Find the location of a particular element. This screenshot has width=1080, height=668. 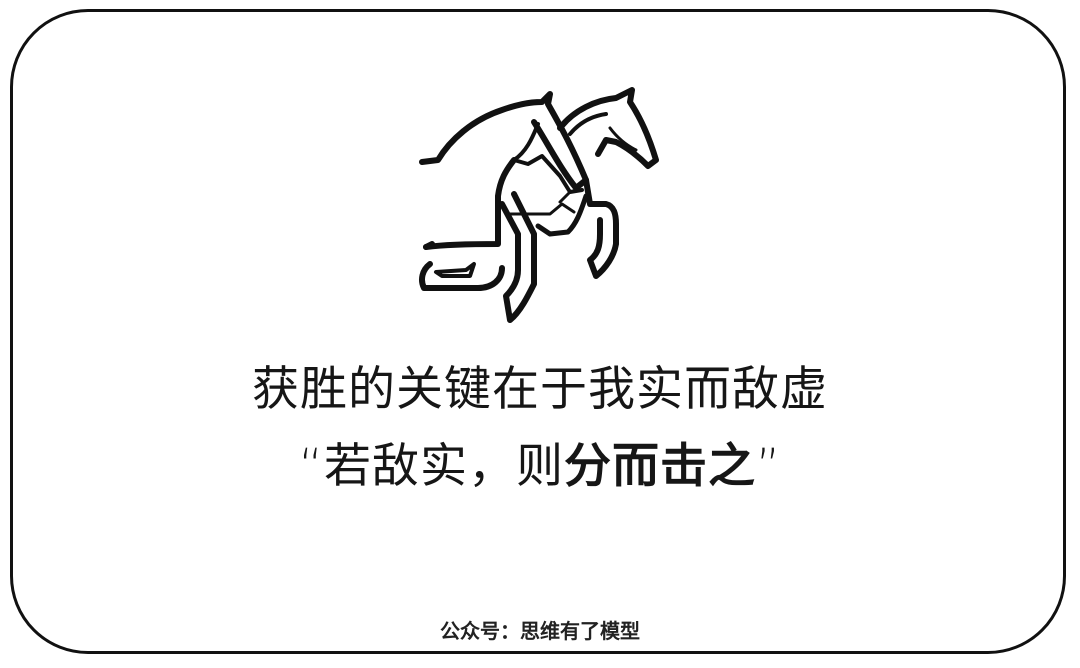

jumping-horse-icon is located at coordinates (539, 205).